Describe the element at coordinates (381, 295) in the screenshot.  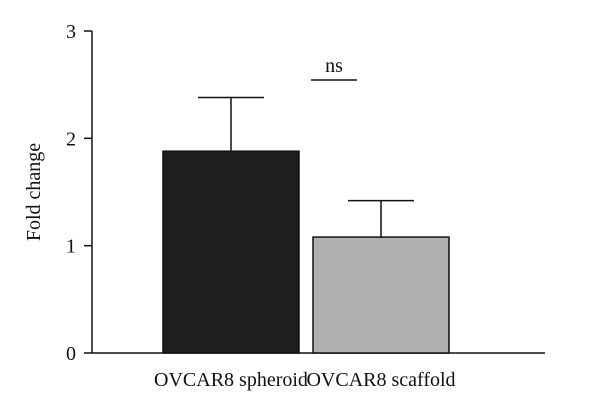
I see `bar-ovcar8-scaffold` at that location.